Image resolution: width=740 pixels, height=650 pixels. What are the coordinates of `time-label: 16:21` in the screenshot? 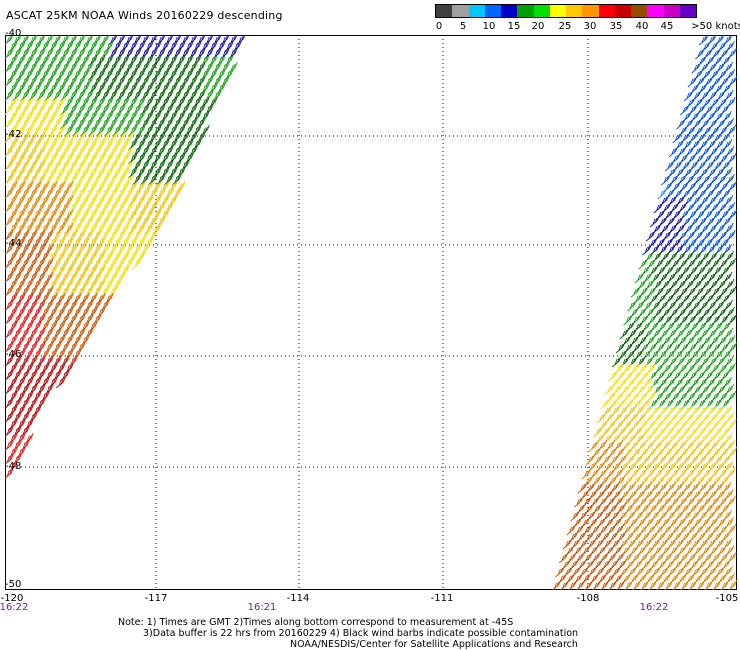 It's located at (262, 607).